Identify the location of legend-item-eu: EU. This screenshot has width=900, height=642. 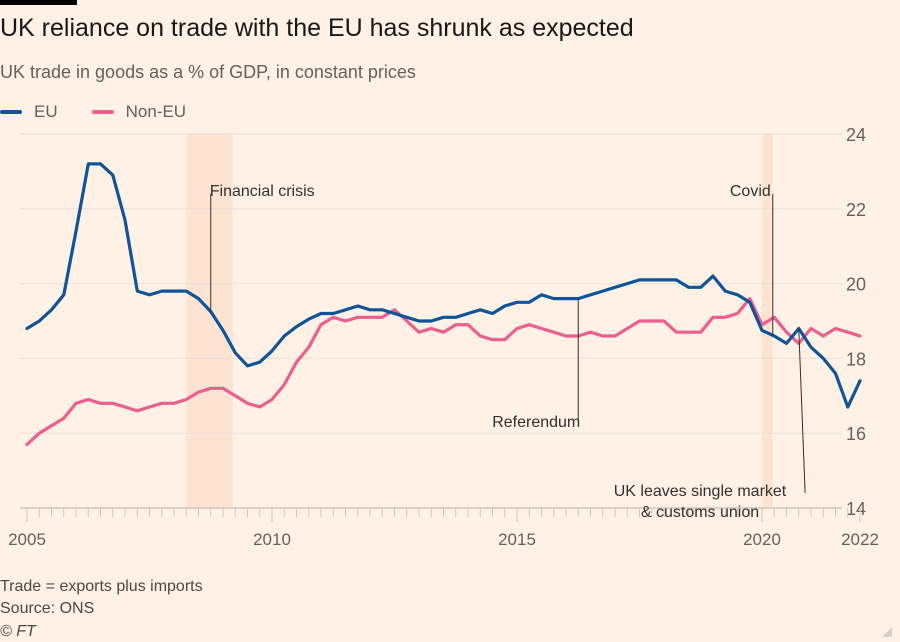
(29, 112).